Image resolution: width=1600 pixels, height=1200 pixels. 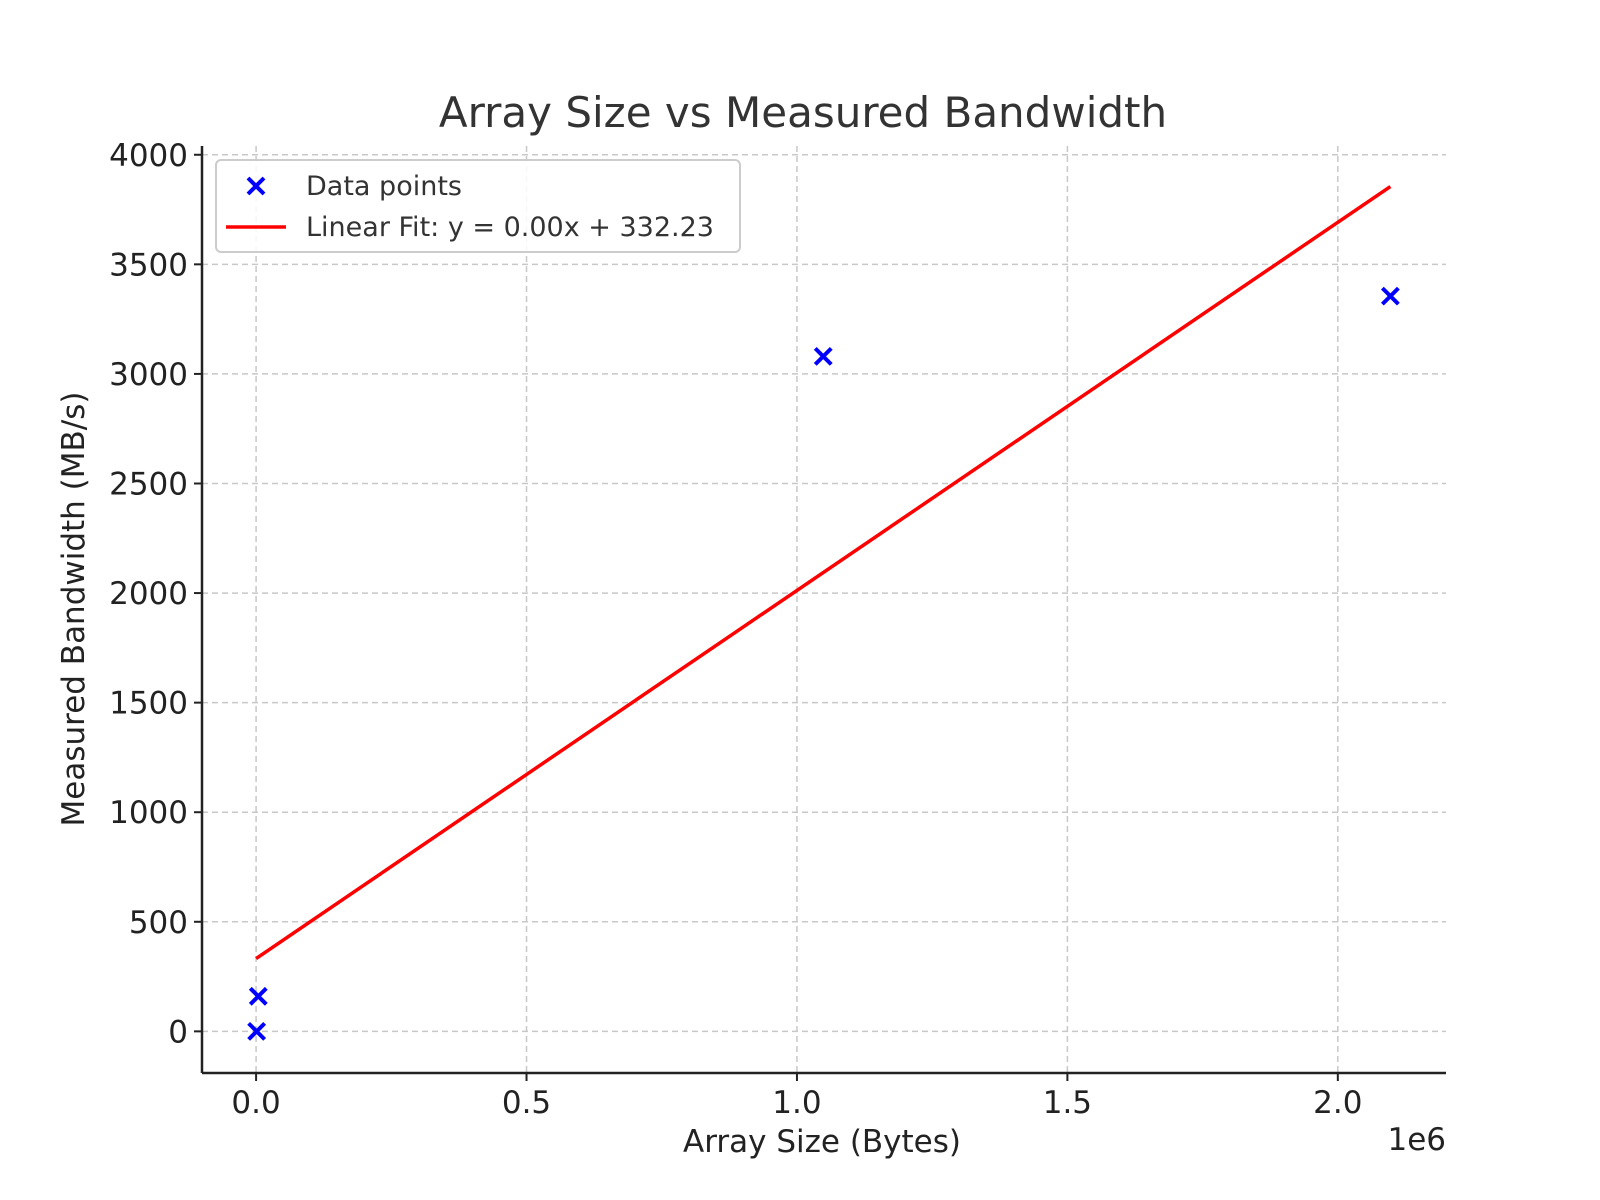 What do you see at coordinates (384, 186) in the screenshot?
I see `legend-entry-label: Data points` at bounding box center [384, 186].